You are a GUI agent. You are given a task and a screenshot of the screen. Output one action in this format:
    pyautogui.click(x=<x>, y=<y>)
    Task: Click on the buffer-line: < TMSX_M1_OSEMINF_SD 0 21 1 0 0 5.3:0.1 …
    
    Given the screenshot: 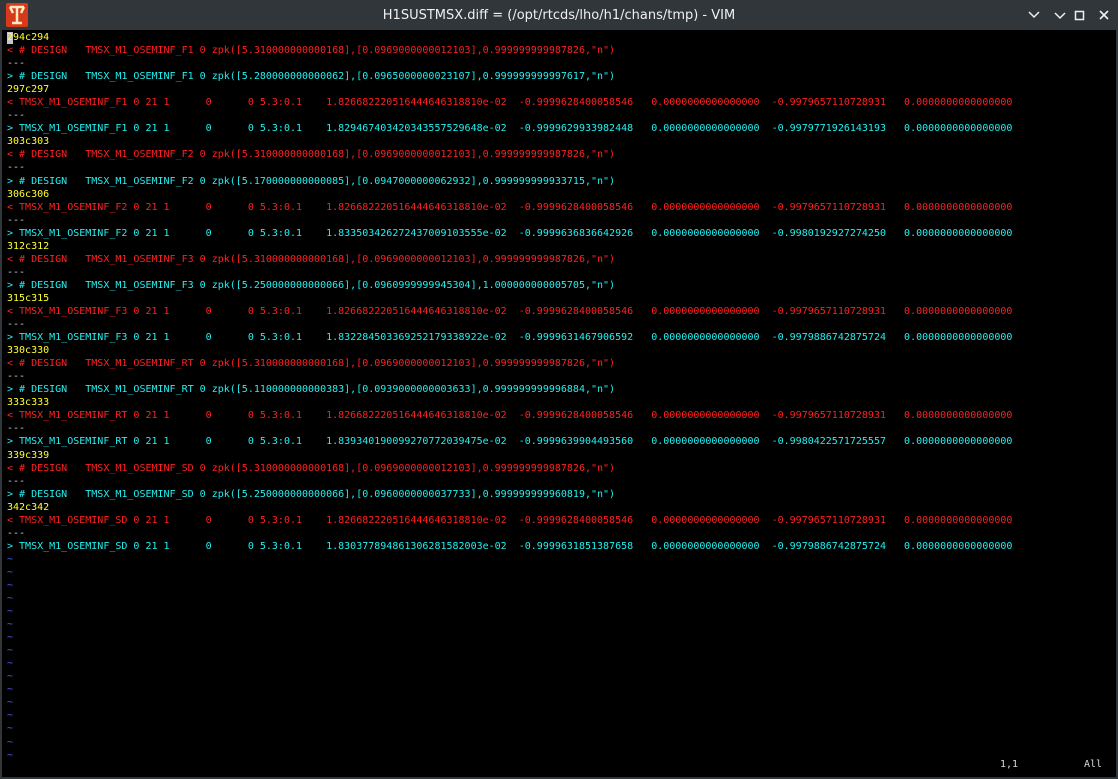 What is the action you would take?
    pyautogui.click(x=510, y=520)
    